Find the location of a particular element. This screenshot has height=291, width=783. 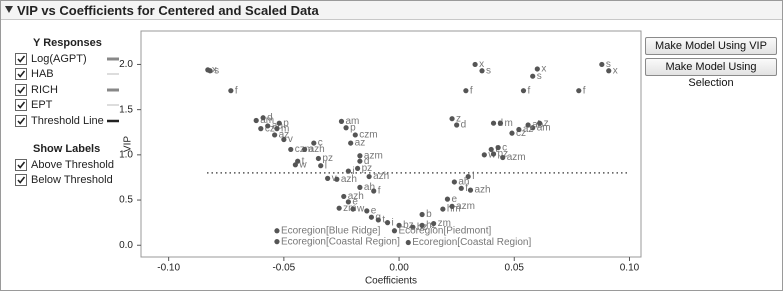

point-label: l is located at coordinates (326, 165).